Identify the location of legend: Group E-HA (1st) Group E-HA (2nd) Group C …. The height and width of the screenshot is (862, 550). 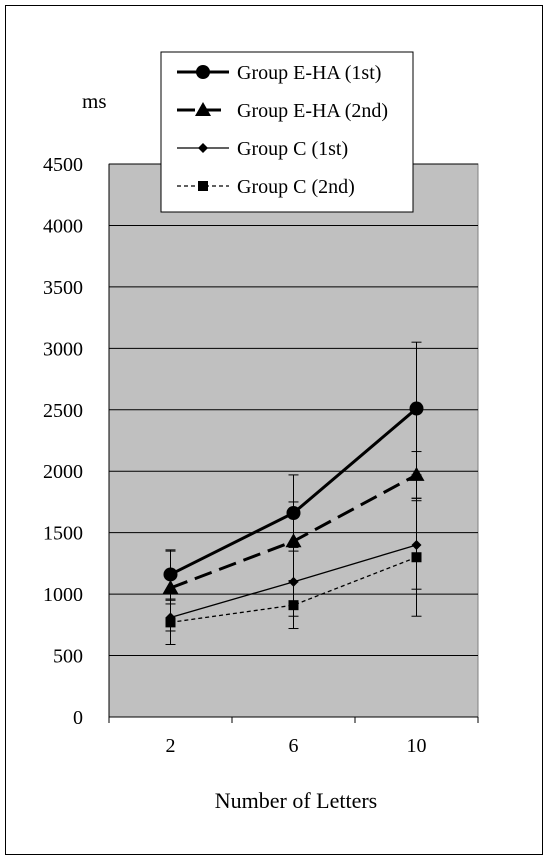
(287, 132).